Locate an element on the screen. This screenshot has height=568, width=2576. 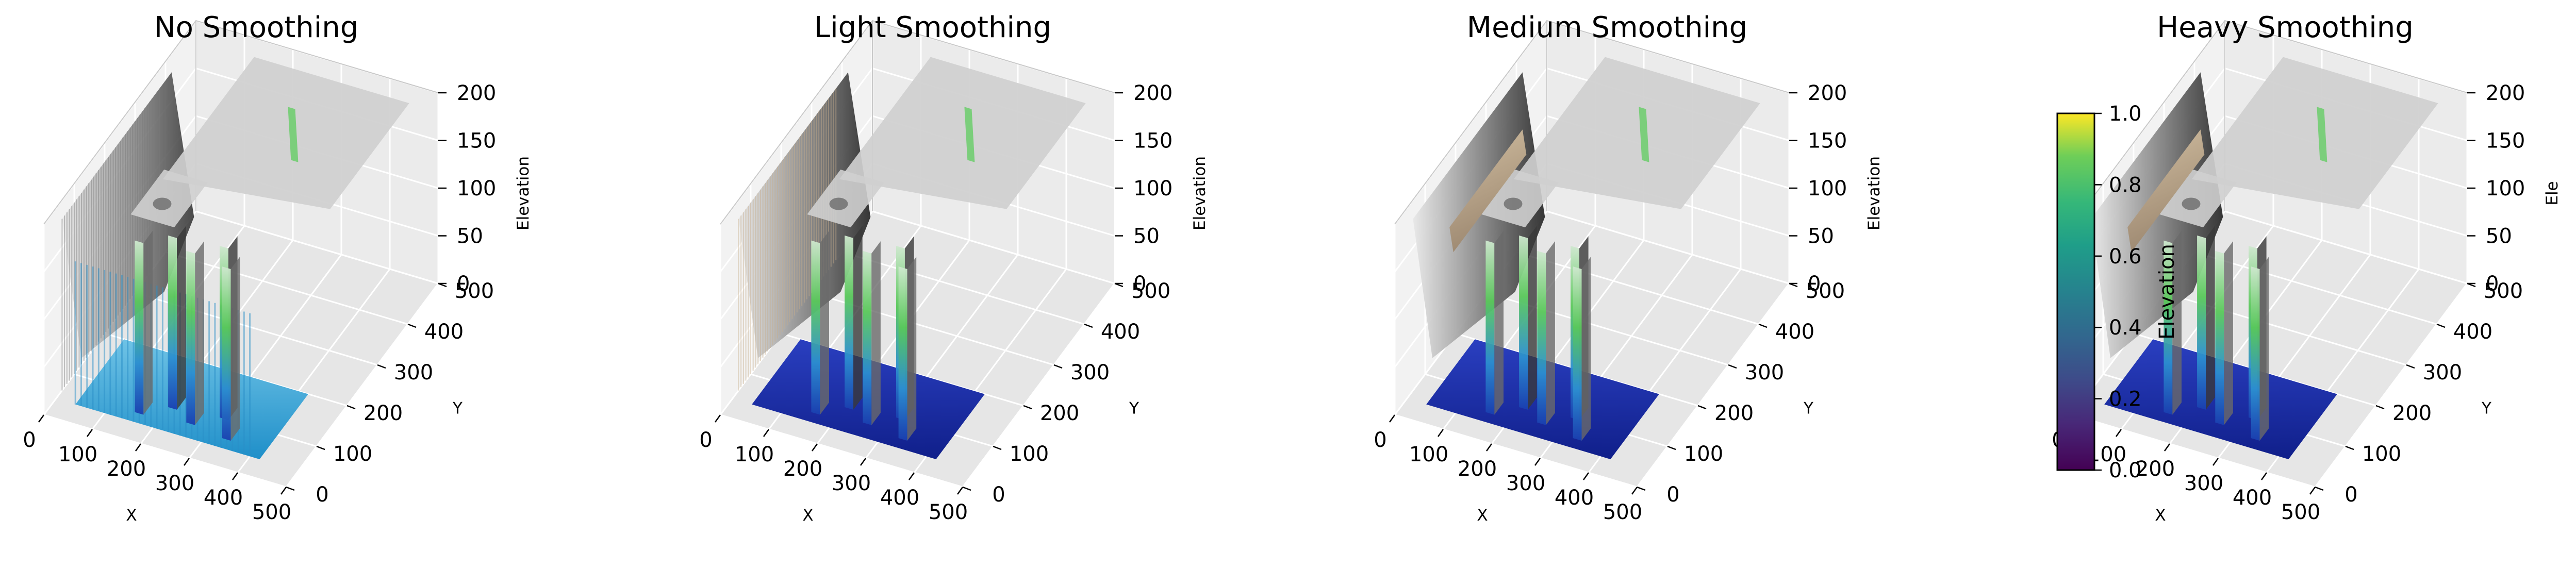
subplot-title: Heavy Smoothing is located at coordinates (2285, 27).